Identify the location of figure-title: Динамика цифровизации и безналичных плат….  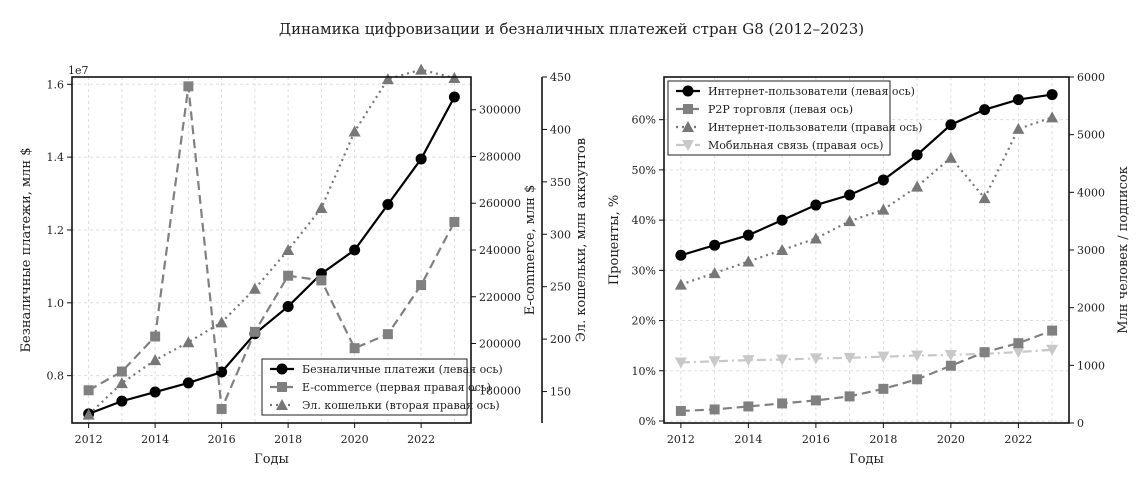
(571, 29).